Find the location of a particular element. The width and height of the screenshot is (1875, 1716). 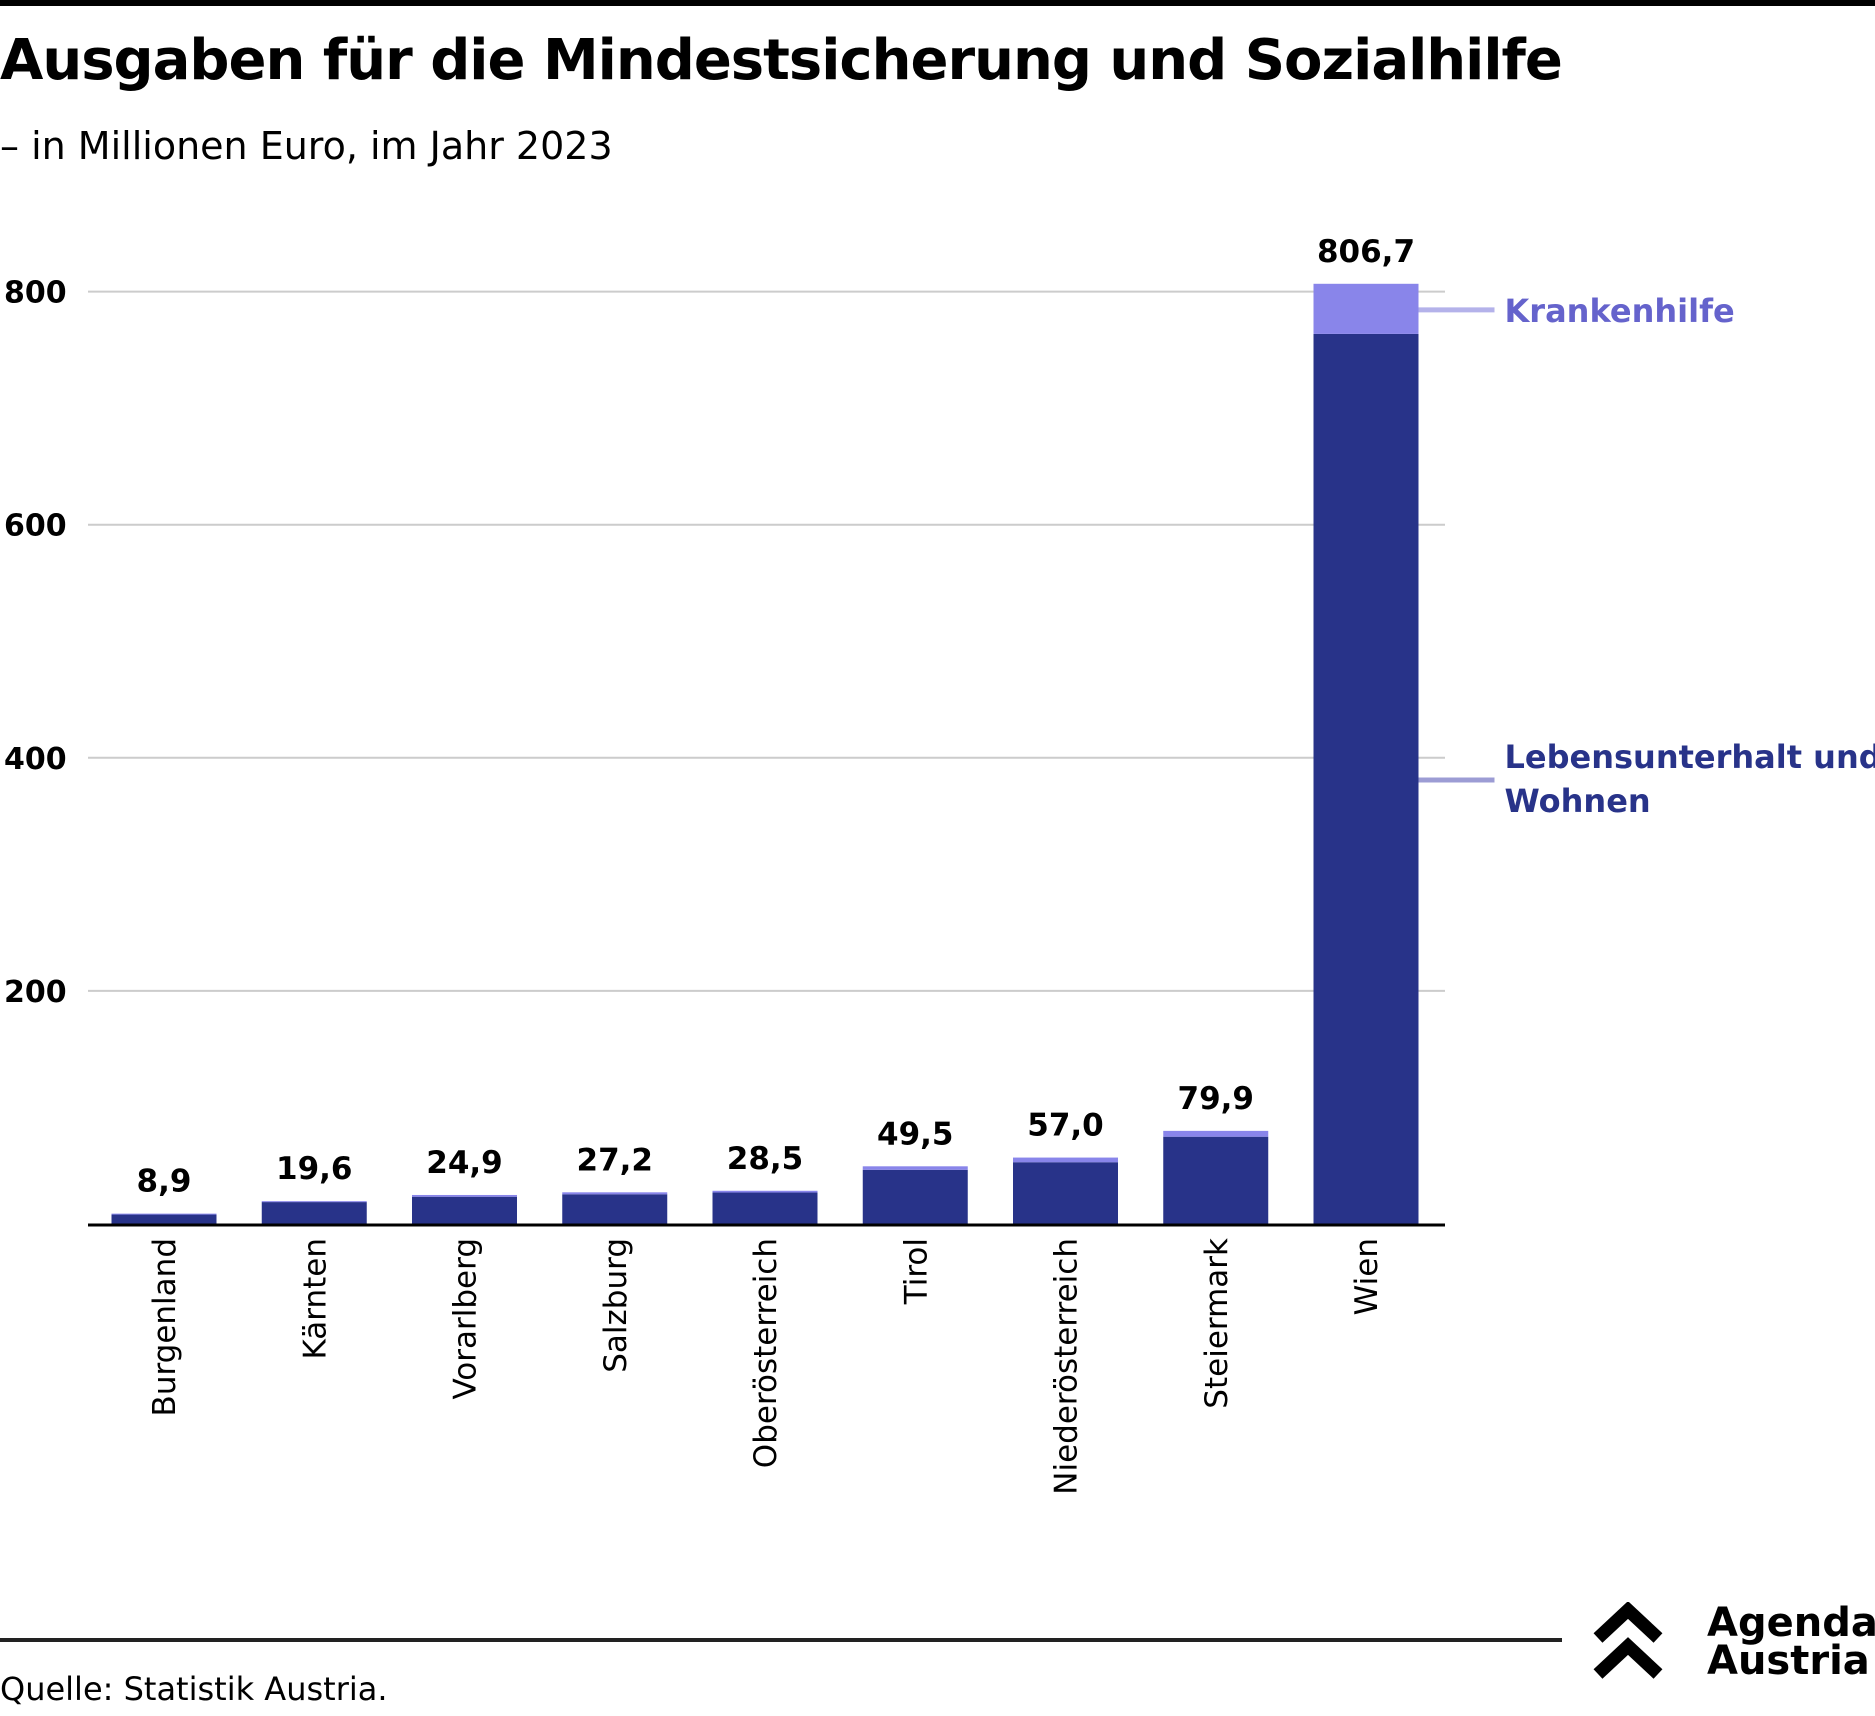

x-tick-label: Burgenland is located at coordinates (165, 1327).